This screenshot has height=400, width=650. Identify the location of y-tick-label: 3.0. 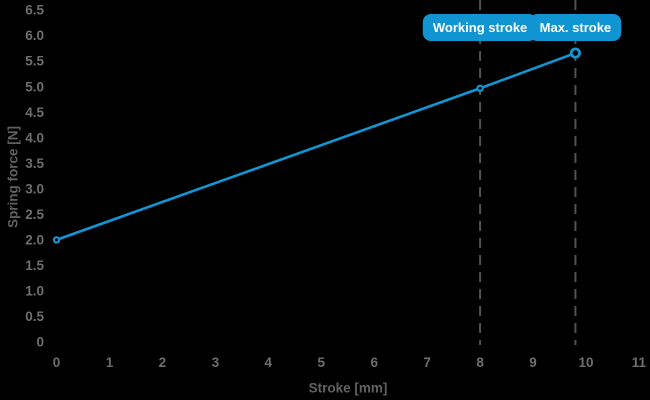
(34, 188).